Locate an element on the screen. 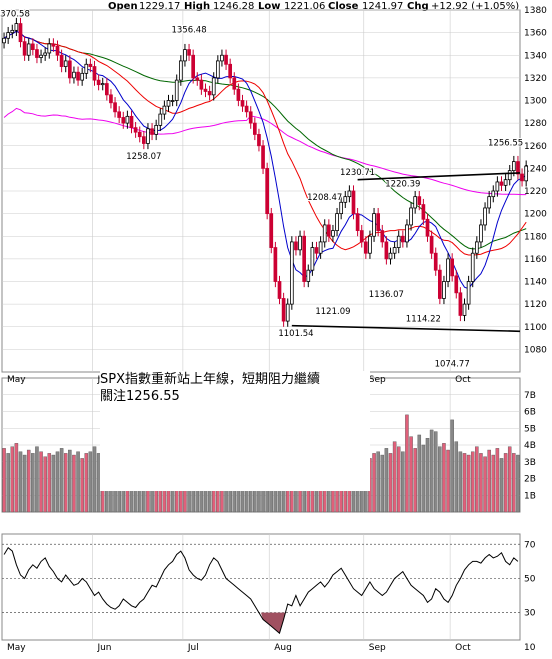 The height and width of the screenshot is (659, 552). header-value-7: 1241.97 is located at coordinates (382, 6).